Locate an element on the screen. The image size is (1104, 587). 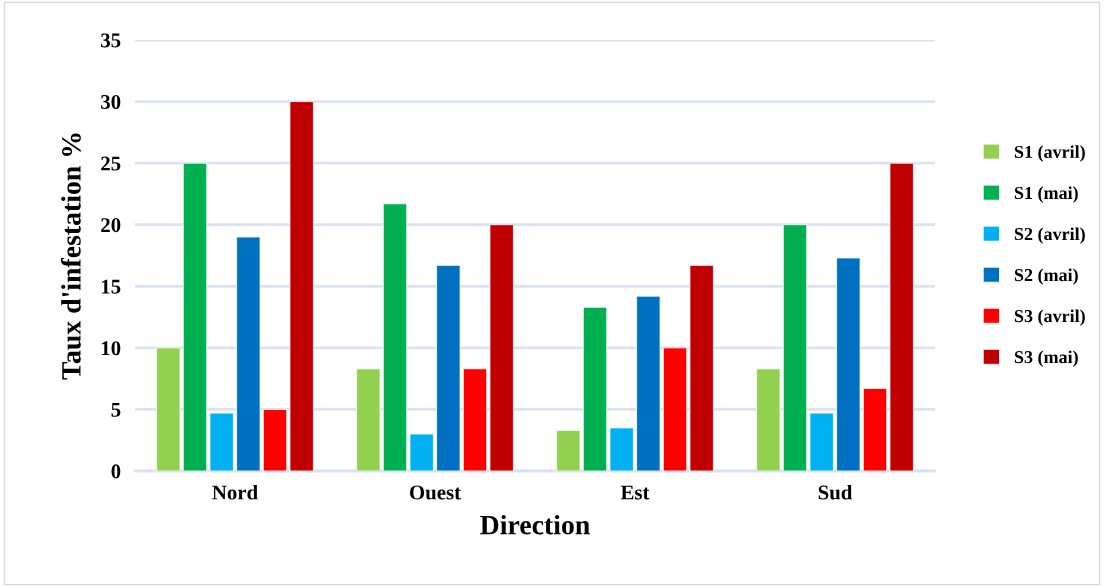
y-tick-label: 30 is located at coordinates (111, 101).